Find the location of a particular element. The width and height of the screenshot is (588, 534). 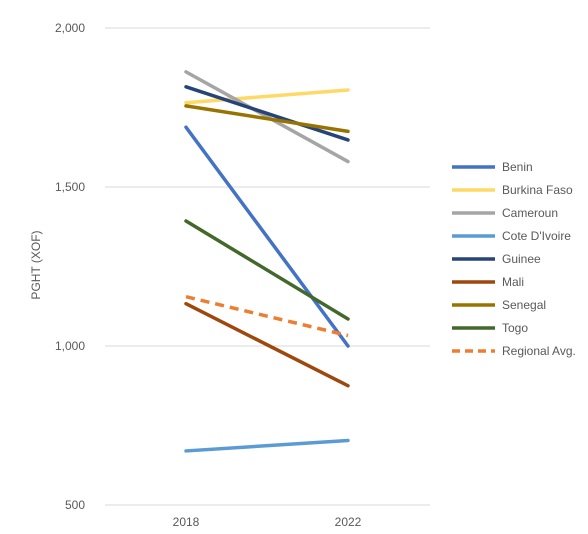

series-line-regional-avg is located at coordinates (267, 316).